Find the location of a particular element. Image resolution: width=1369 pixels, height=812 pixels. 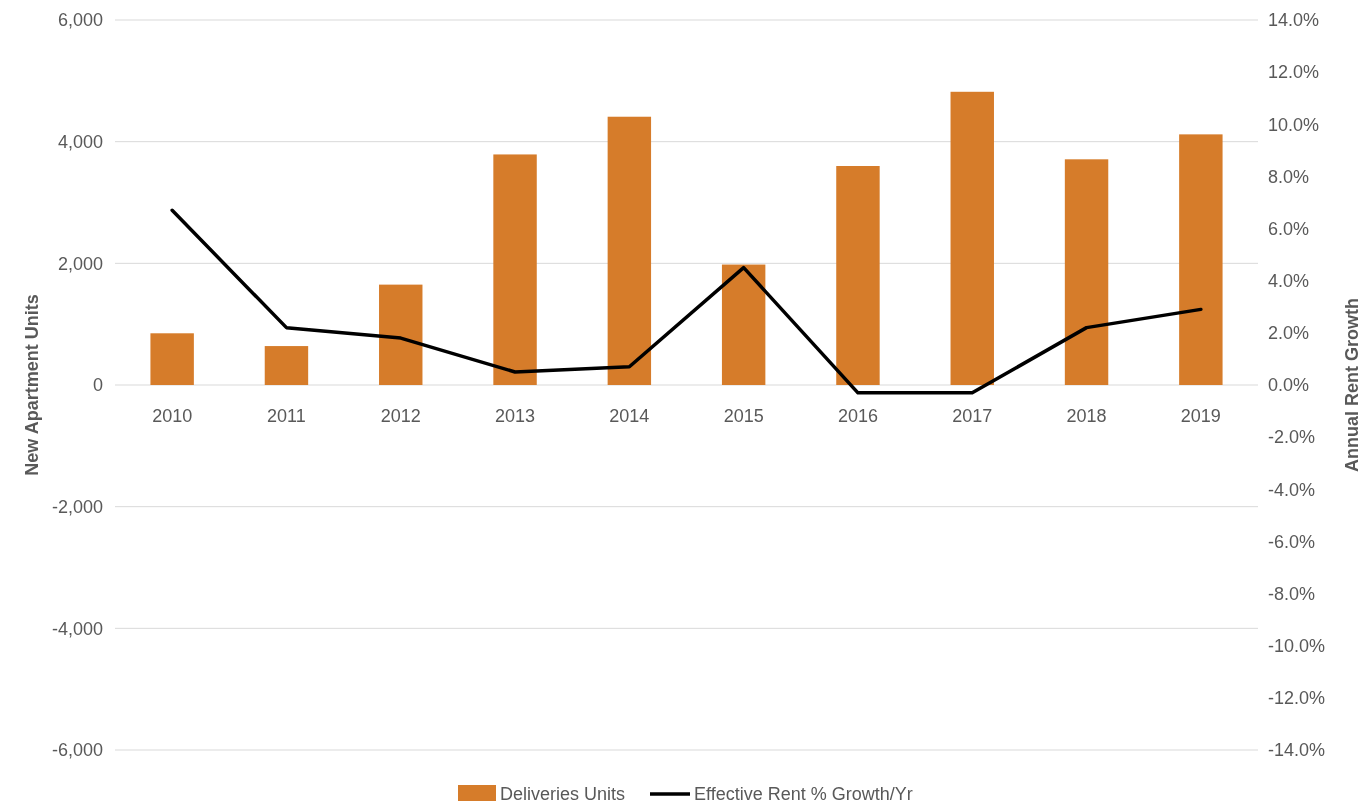

y-tick-label: 2,000 is located at coordinates (80, 263).